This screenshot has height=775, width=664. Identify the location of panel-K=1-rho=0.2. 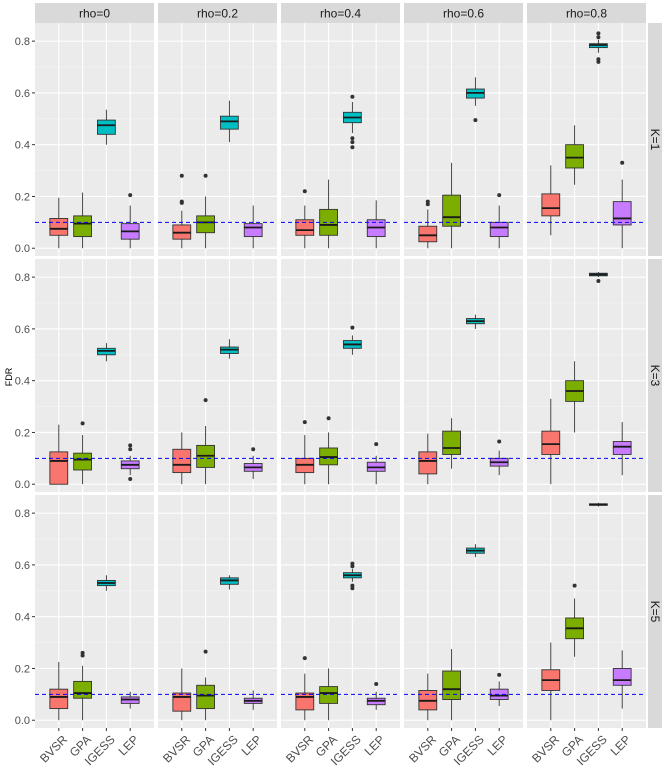
(217, 174).